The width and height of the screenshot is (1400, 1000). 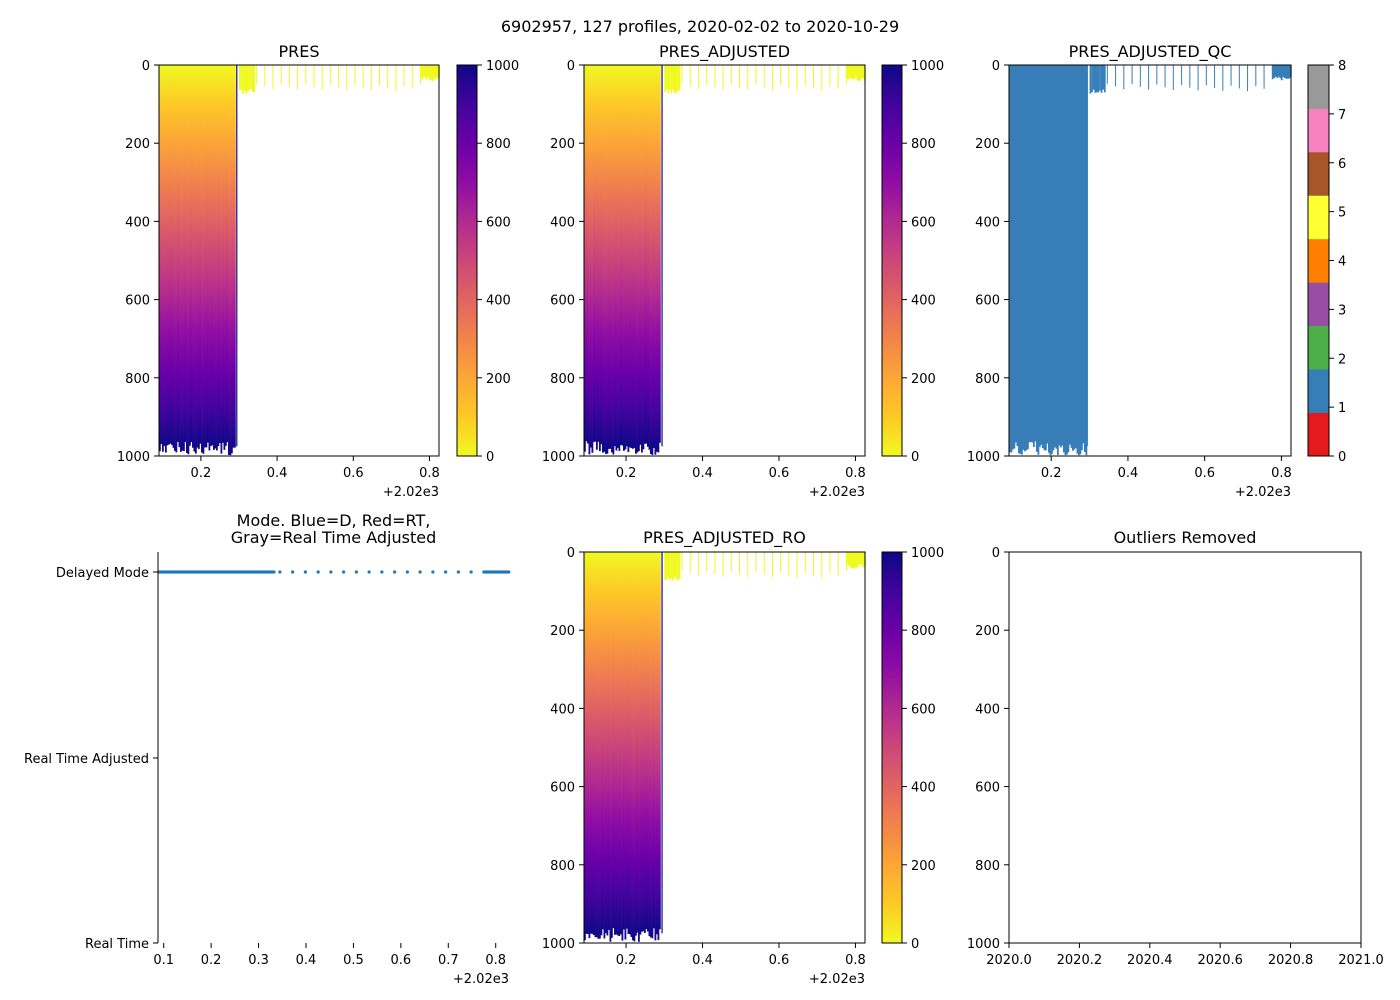 What do you see at coordinates (467, 260) in the screenshot?
I see `colorbar-frame` at bounding box center [467, 260].